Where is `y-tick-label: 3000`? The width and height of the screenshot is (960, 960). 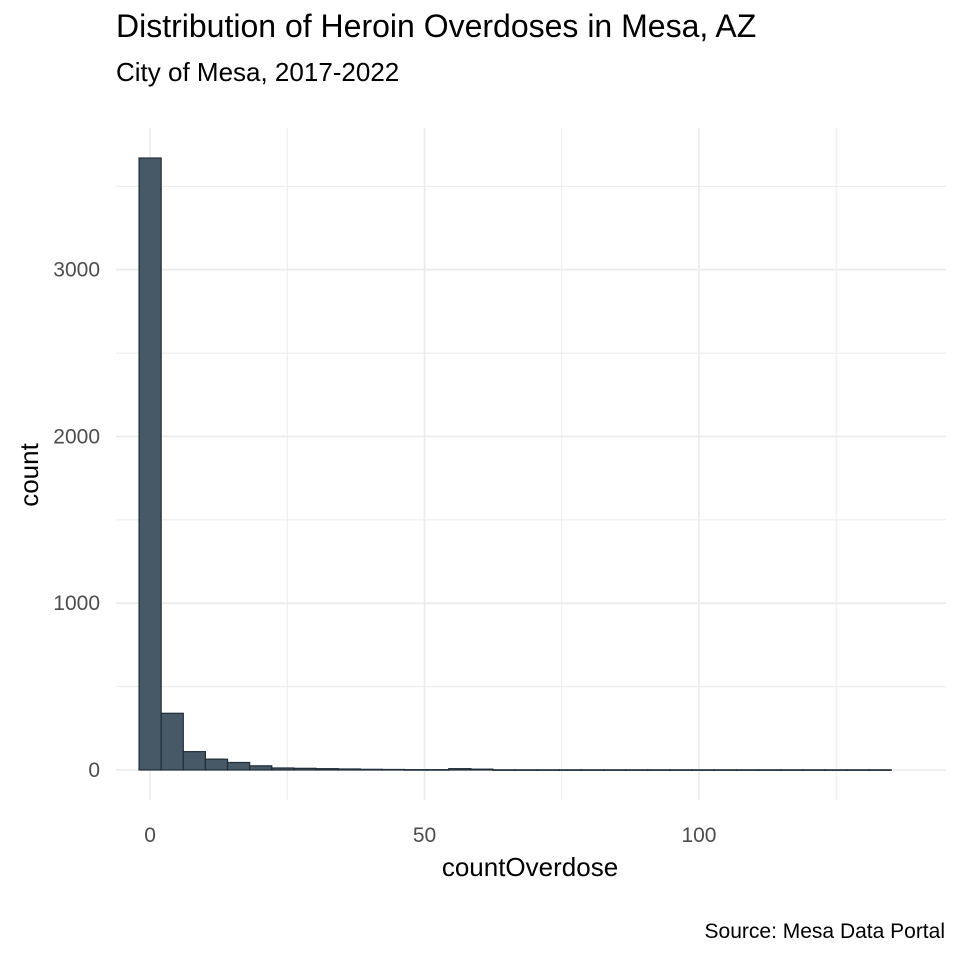 y-tick-label: 3000 is located at coordinates (76, 270).